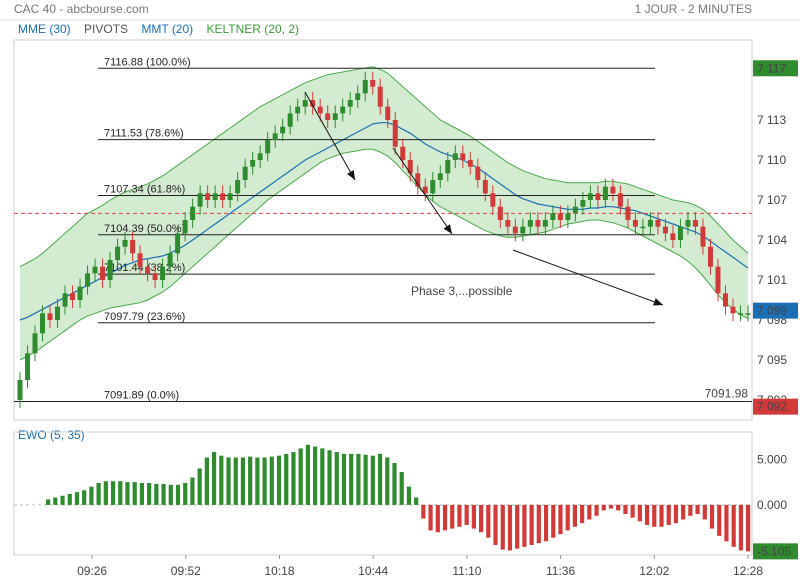  Describe the element at coordinates (771, 120) in the screenshot. I see `y-tick-label: 7 113` at that location.